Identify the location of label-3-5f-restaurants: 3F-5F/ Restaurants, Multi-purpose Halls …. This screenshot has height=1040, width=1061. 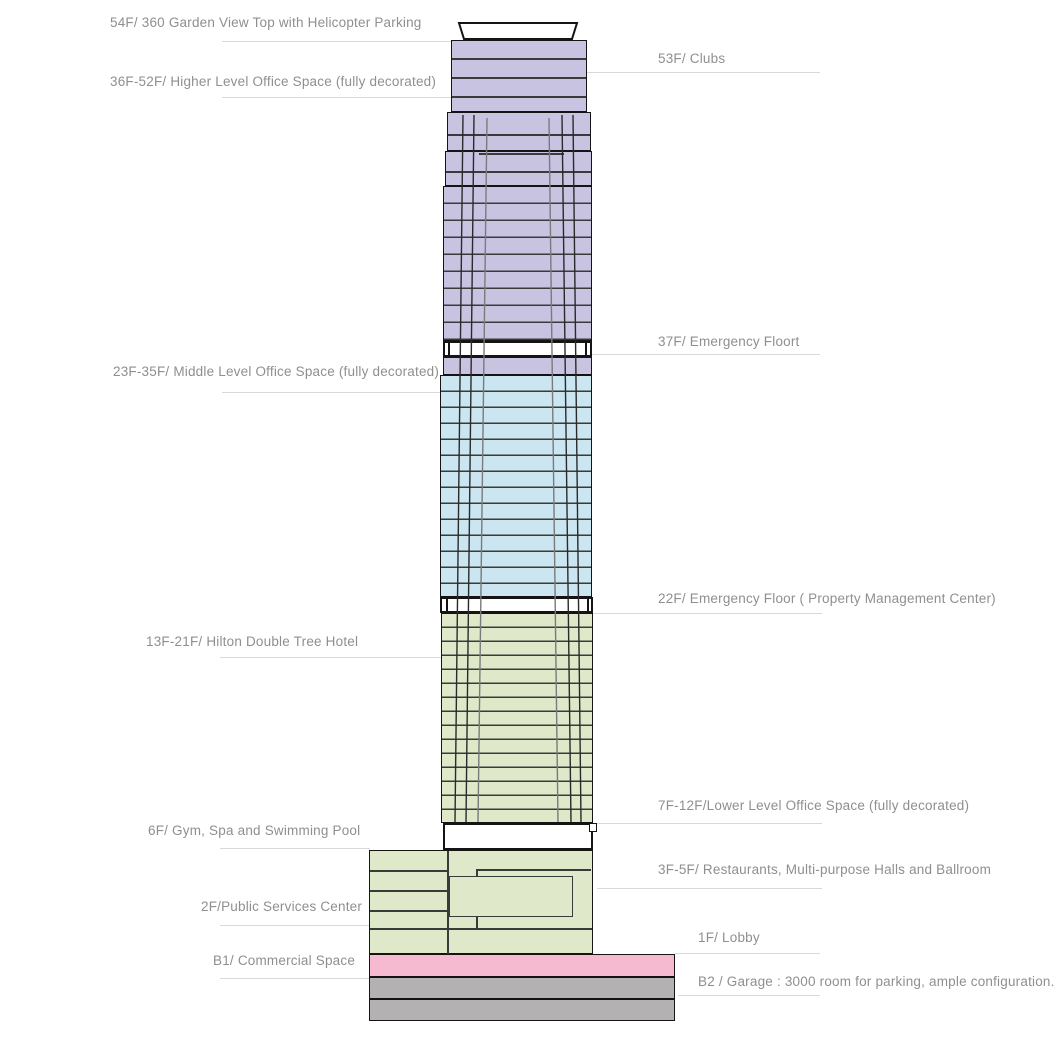
(825, 869).